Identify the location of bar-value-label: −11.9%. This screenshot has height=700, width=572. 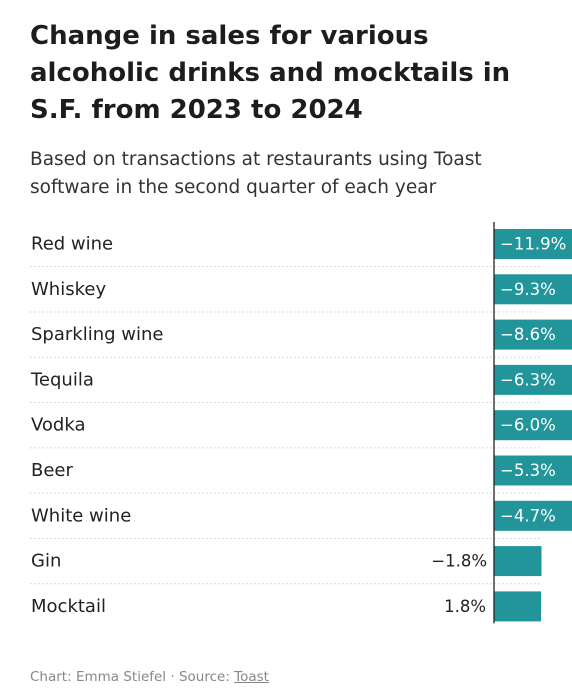
(533, 244).